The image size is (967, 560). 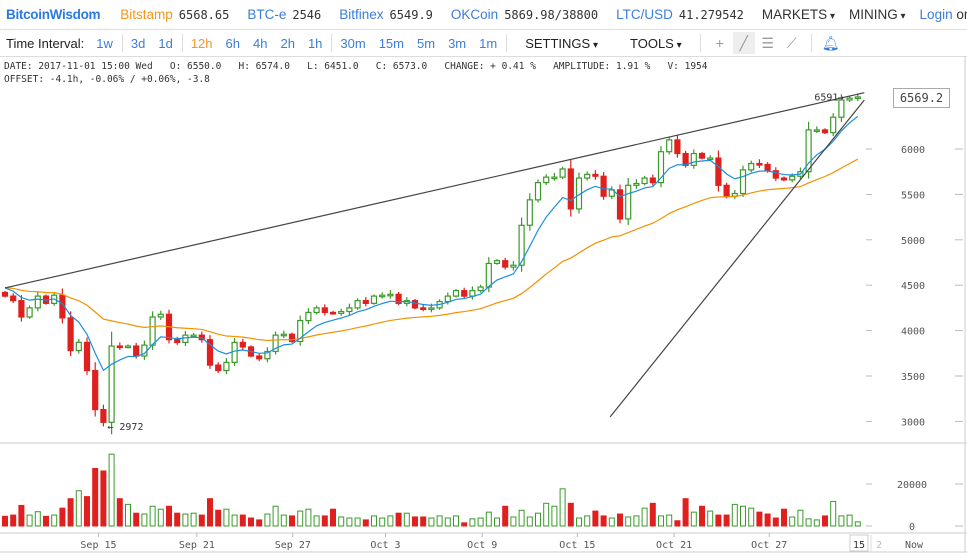 I want to click on interval-6h: 6h, so click(x=232, y=43).